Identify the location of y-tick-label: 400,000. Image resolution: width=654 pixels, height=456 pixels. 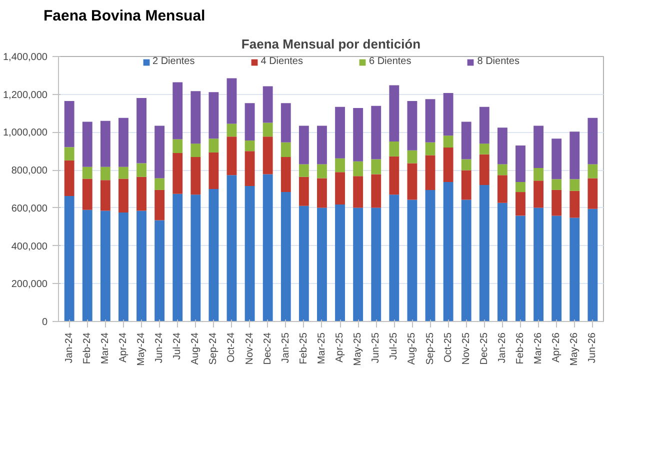
(29, 246).